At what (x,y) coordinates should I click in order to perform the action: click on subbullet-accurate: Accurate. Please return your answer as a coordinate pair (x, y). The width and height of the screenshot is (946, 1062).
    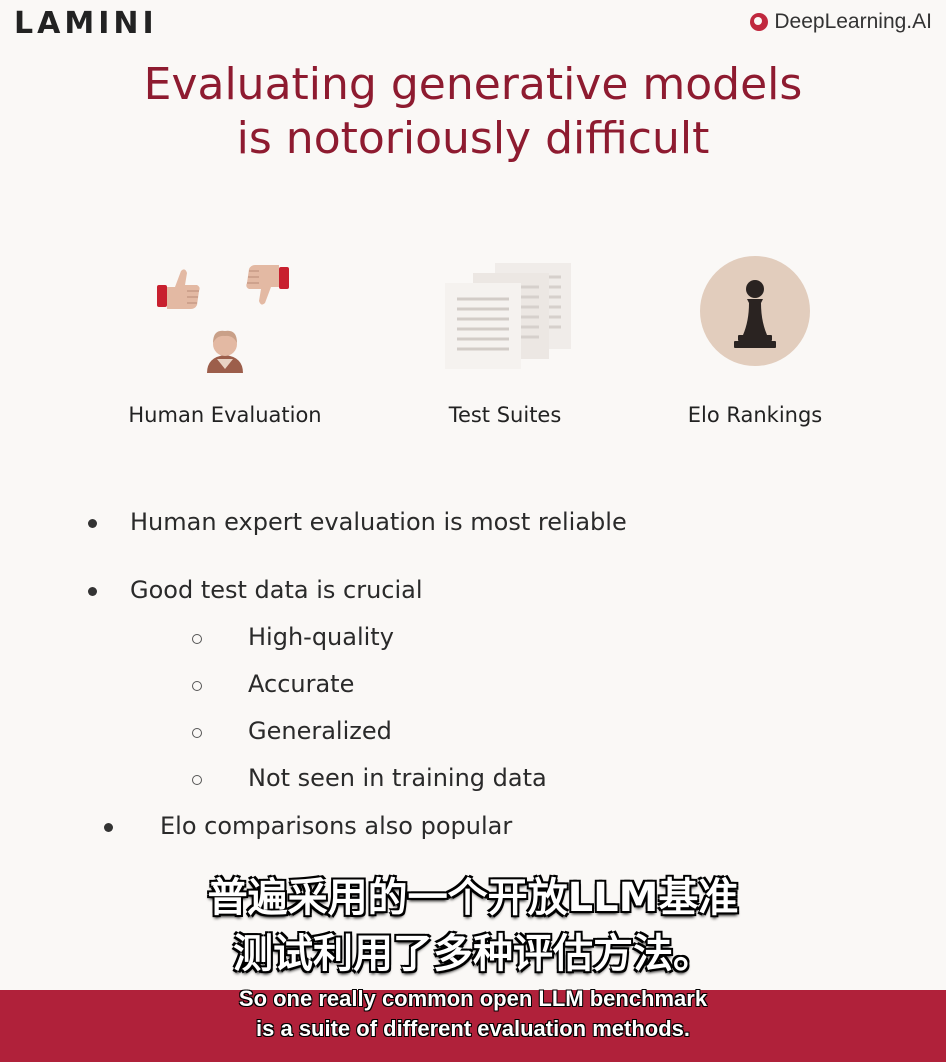
    Looking at the image, I should click on (301, 684).